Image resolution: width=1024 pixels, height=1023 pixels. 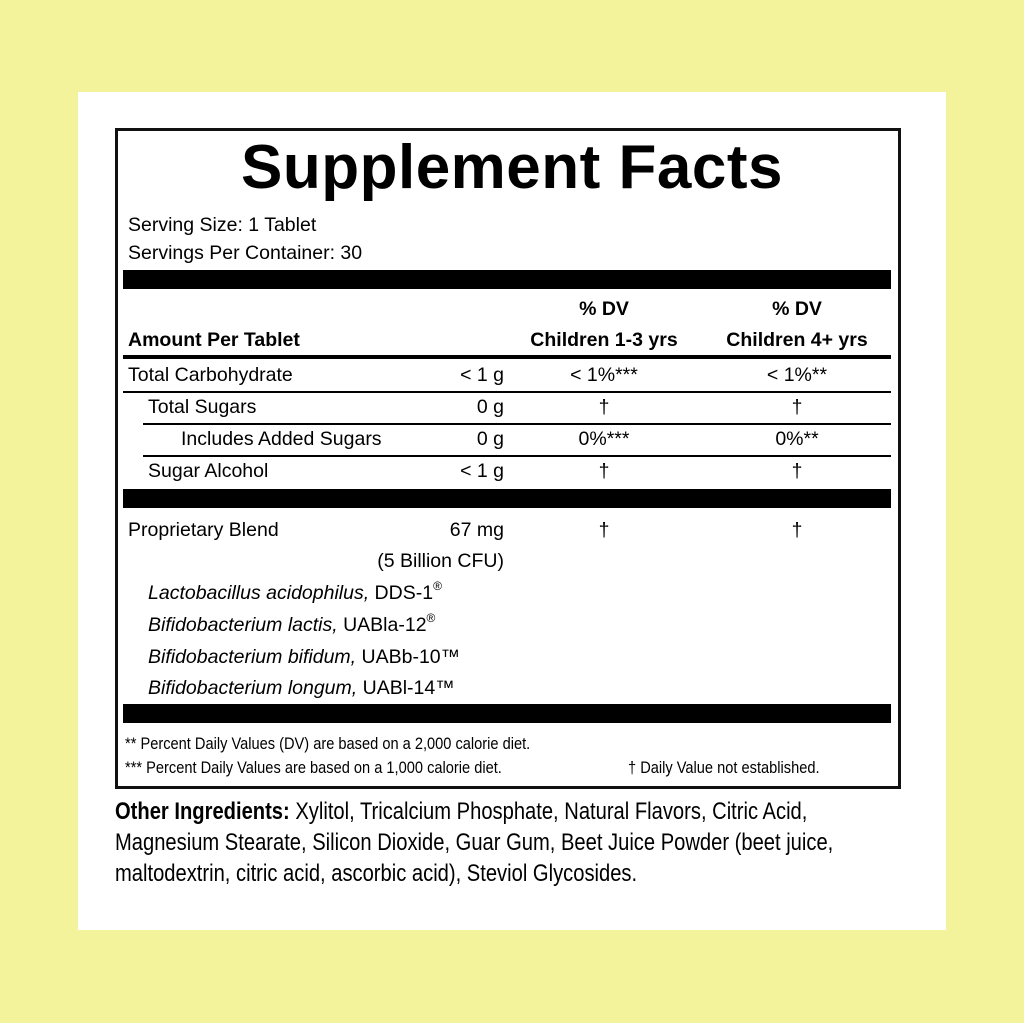 I want to click on dv-header-1-bottom: Children 1-3 yrs, so click(x=604, y=340).